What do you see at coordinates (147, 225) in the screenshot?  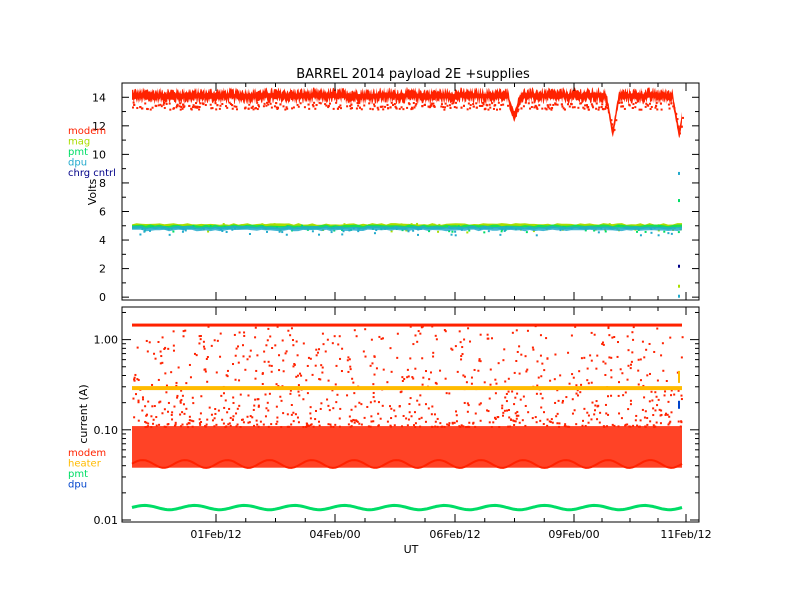 I see `mag-voltage-point` at bounding box center [147, 225].